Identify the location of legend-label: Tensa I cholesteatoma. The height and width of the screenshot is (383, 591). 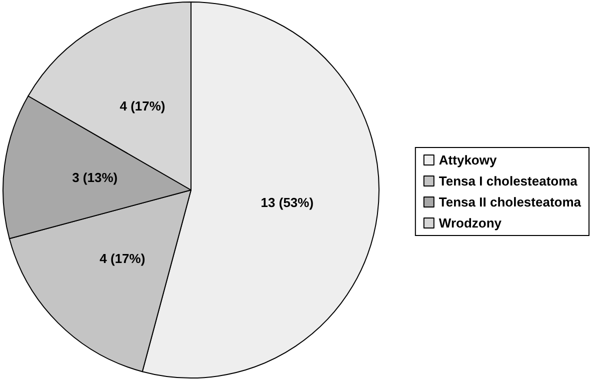
(508, 181).